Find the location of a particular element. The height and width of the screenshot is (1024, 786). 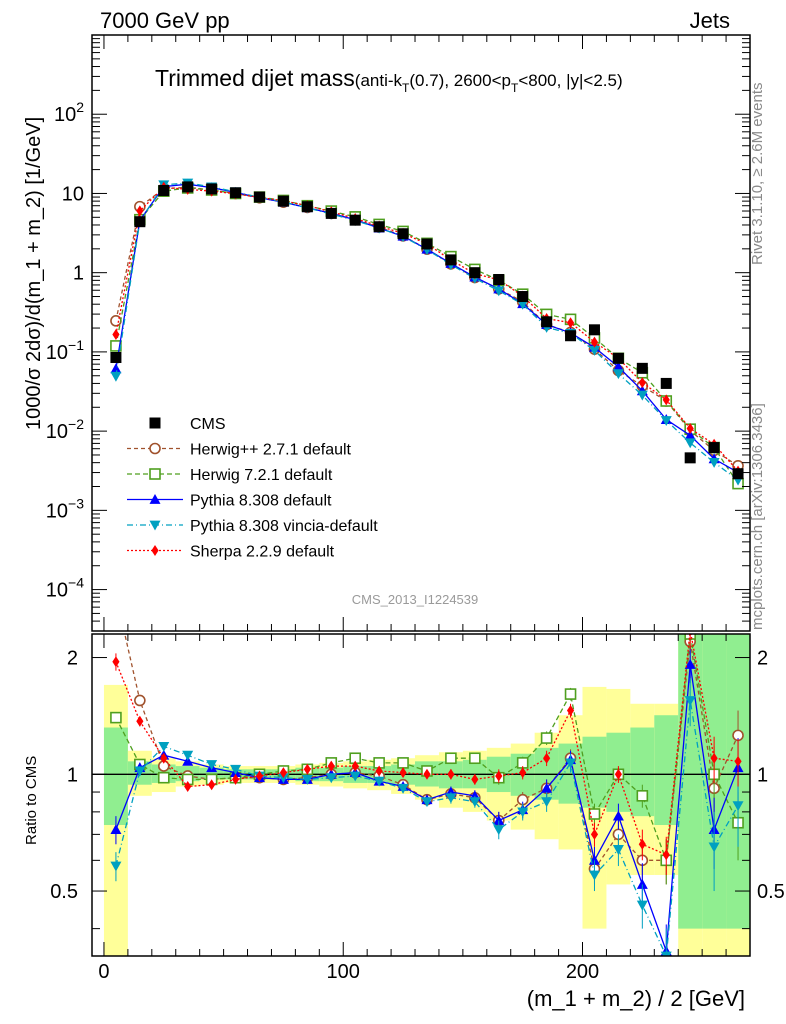

y-tick-label: 10⁻³ is located at coordinates (65, 508).